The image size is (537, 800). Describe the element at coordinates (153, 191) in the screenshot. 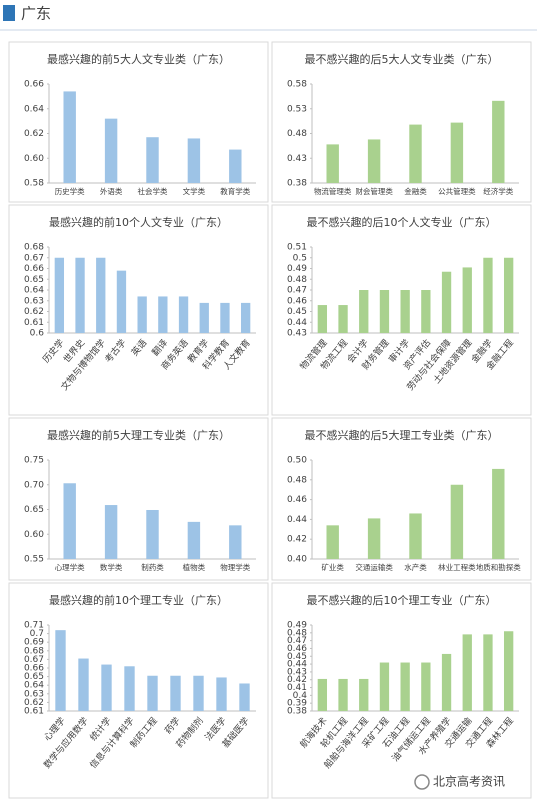

I see `x-tick-label: 社会学类` at that location.